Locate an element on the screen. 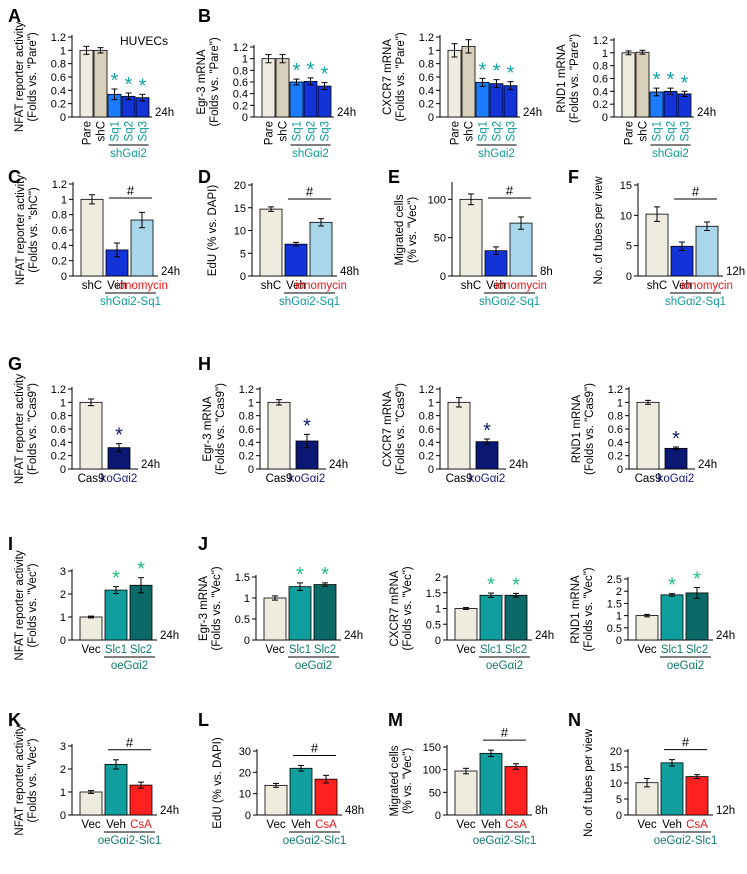  category-label: ionomycin is located at coordinates (521, 286).